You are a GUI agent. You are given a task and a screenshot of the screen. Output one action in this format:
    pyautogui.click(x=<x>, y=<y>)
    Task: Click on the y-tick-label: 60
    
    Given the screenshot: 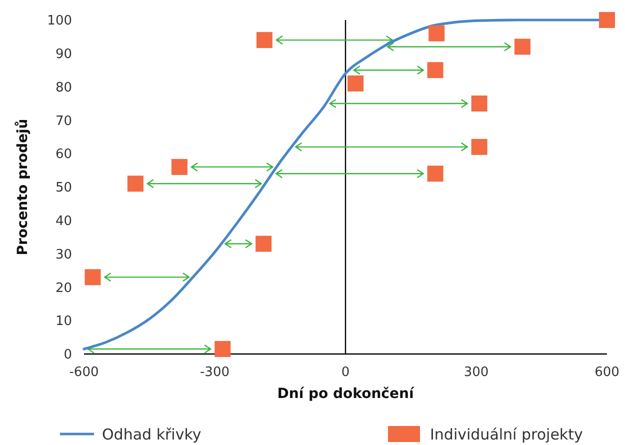 What is the action you would take?
    pyautogui.click(x=63, y=154)
    